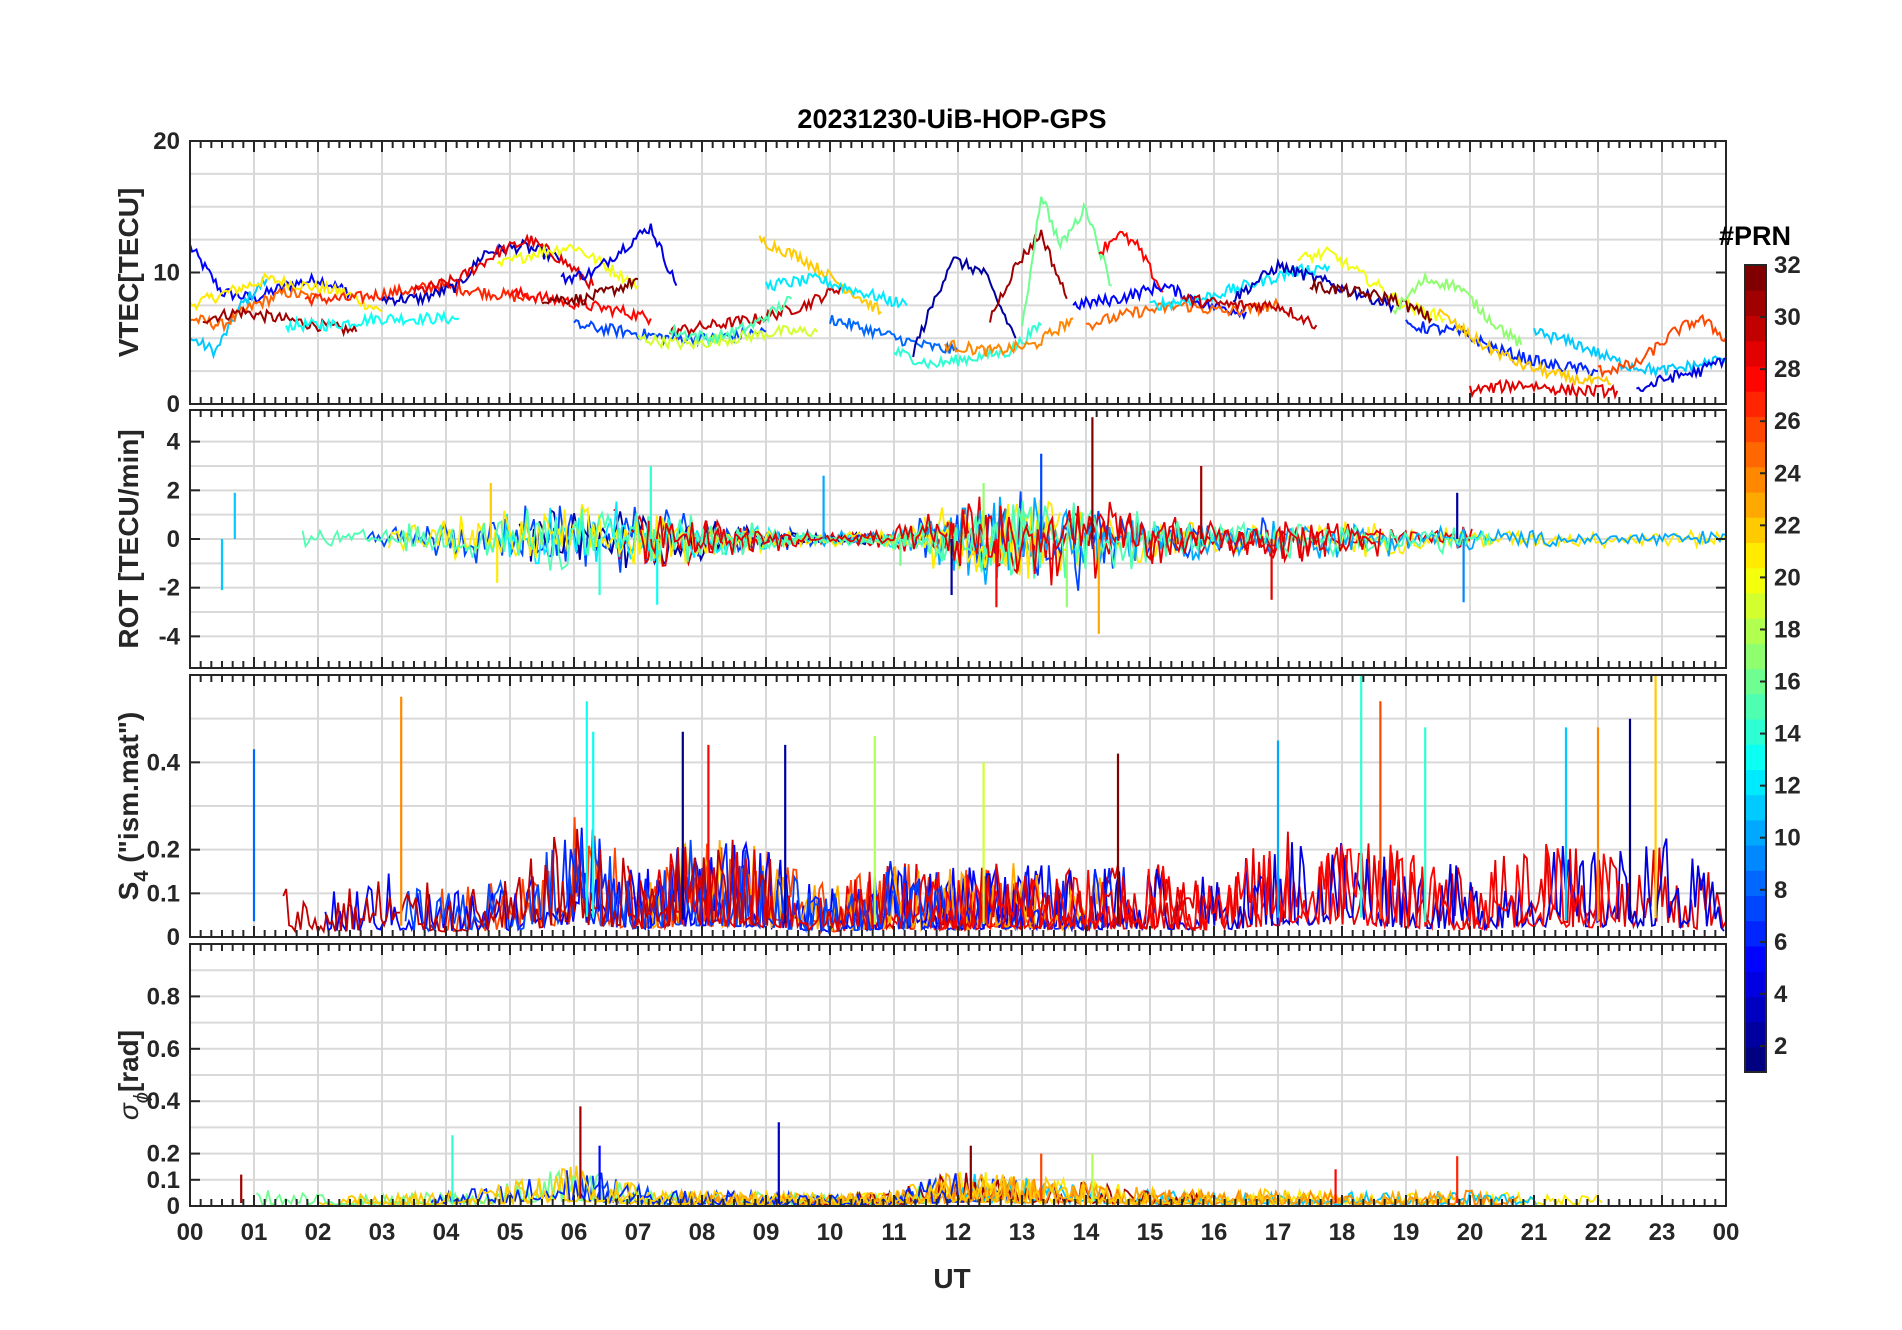  I want to click on x-tick-label: 10, so click(830, 1232).